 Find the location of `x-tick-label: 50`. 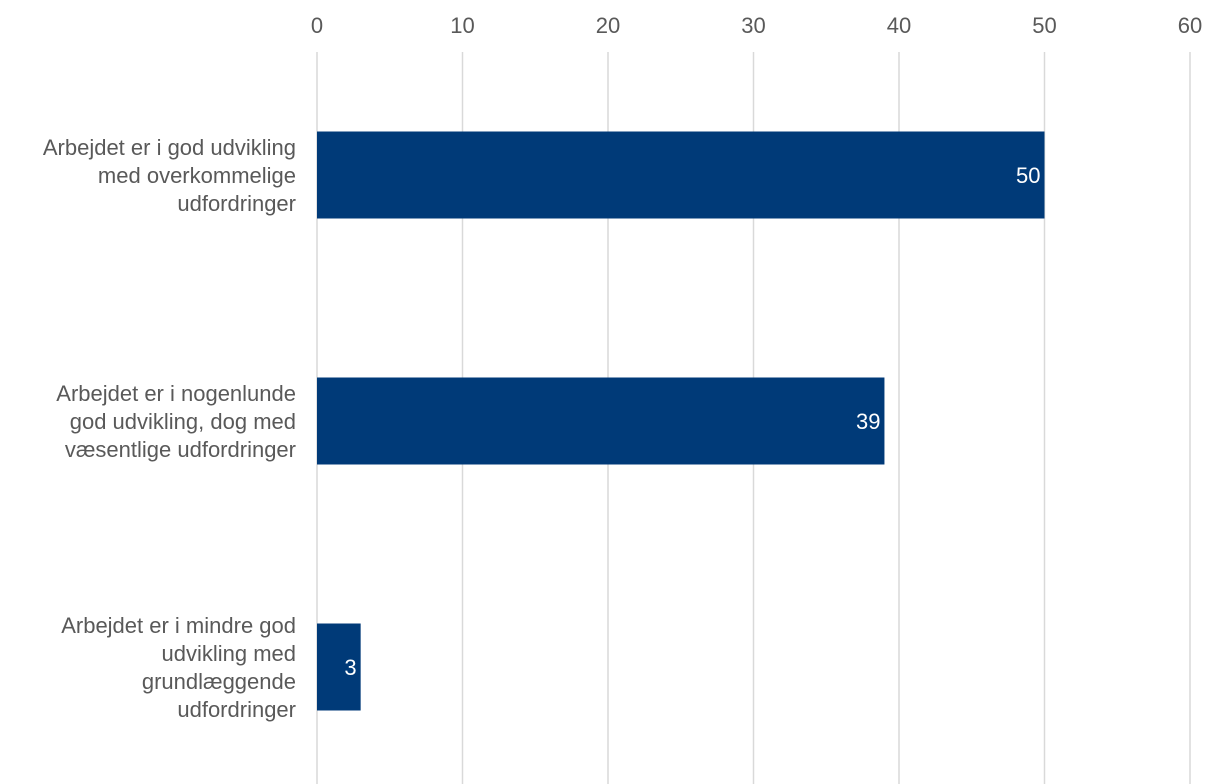

x-tick-label: 50 is located at coordinates (1044, 25).